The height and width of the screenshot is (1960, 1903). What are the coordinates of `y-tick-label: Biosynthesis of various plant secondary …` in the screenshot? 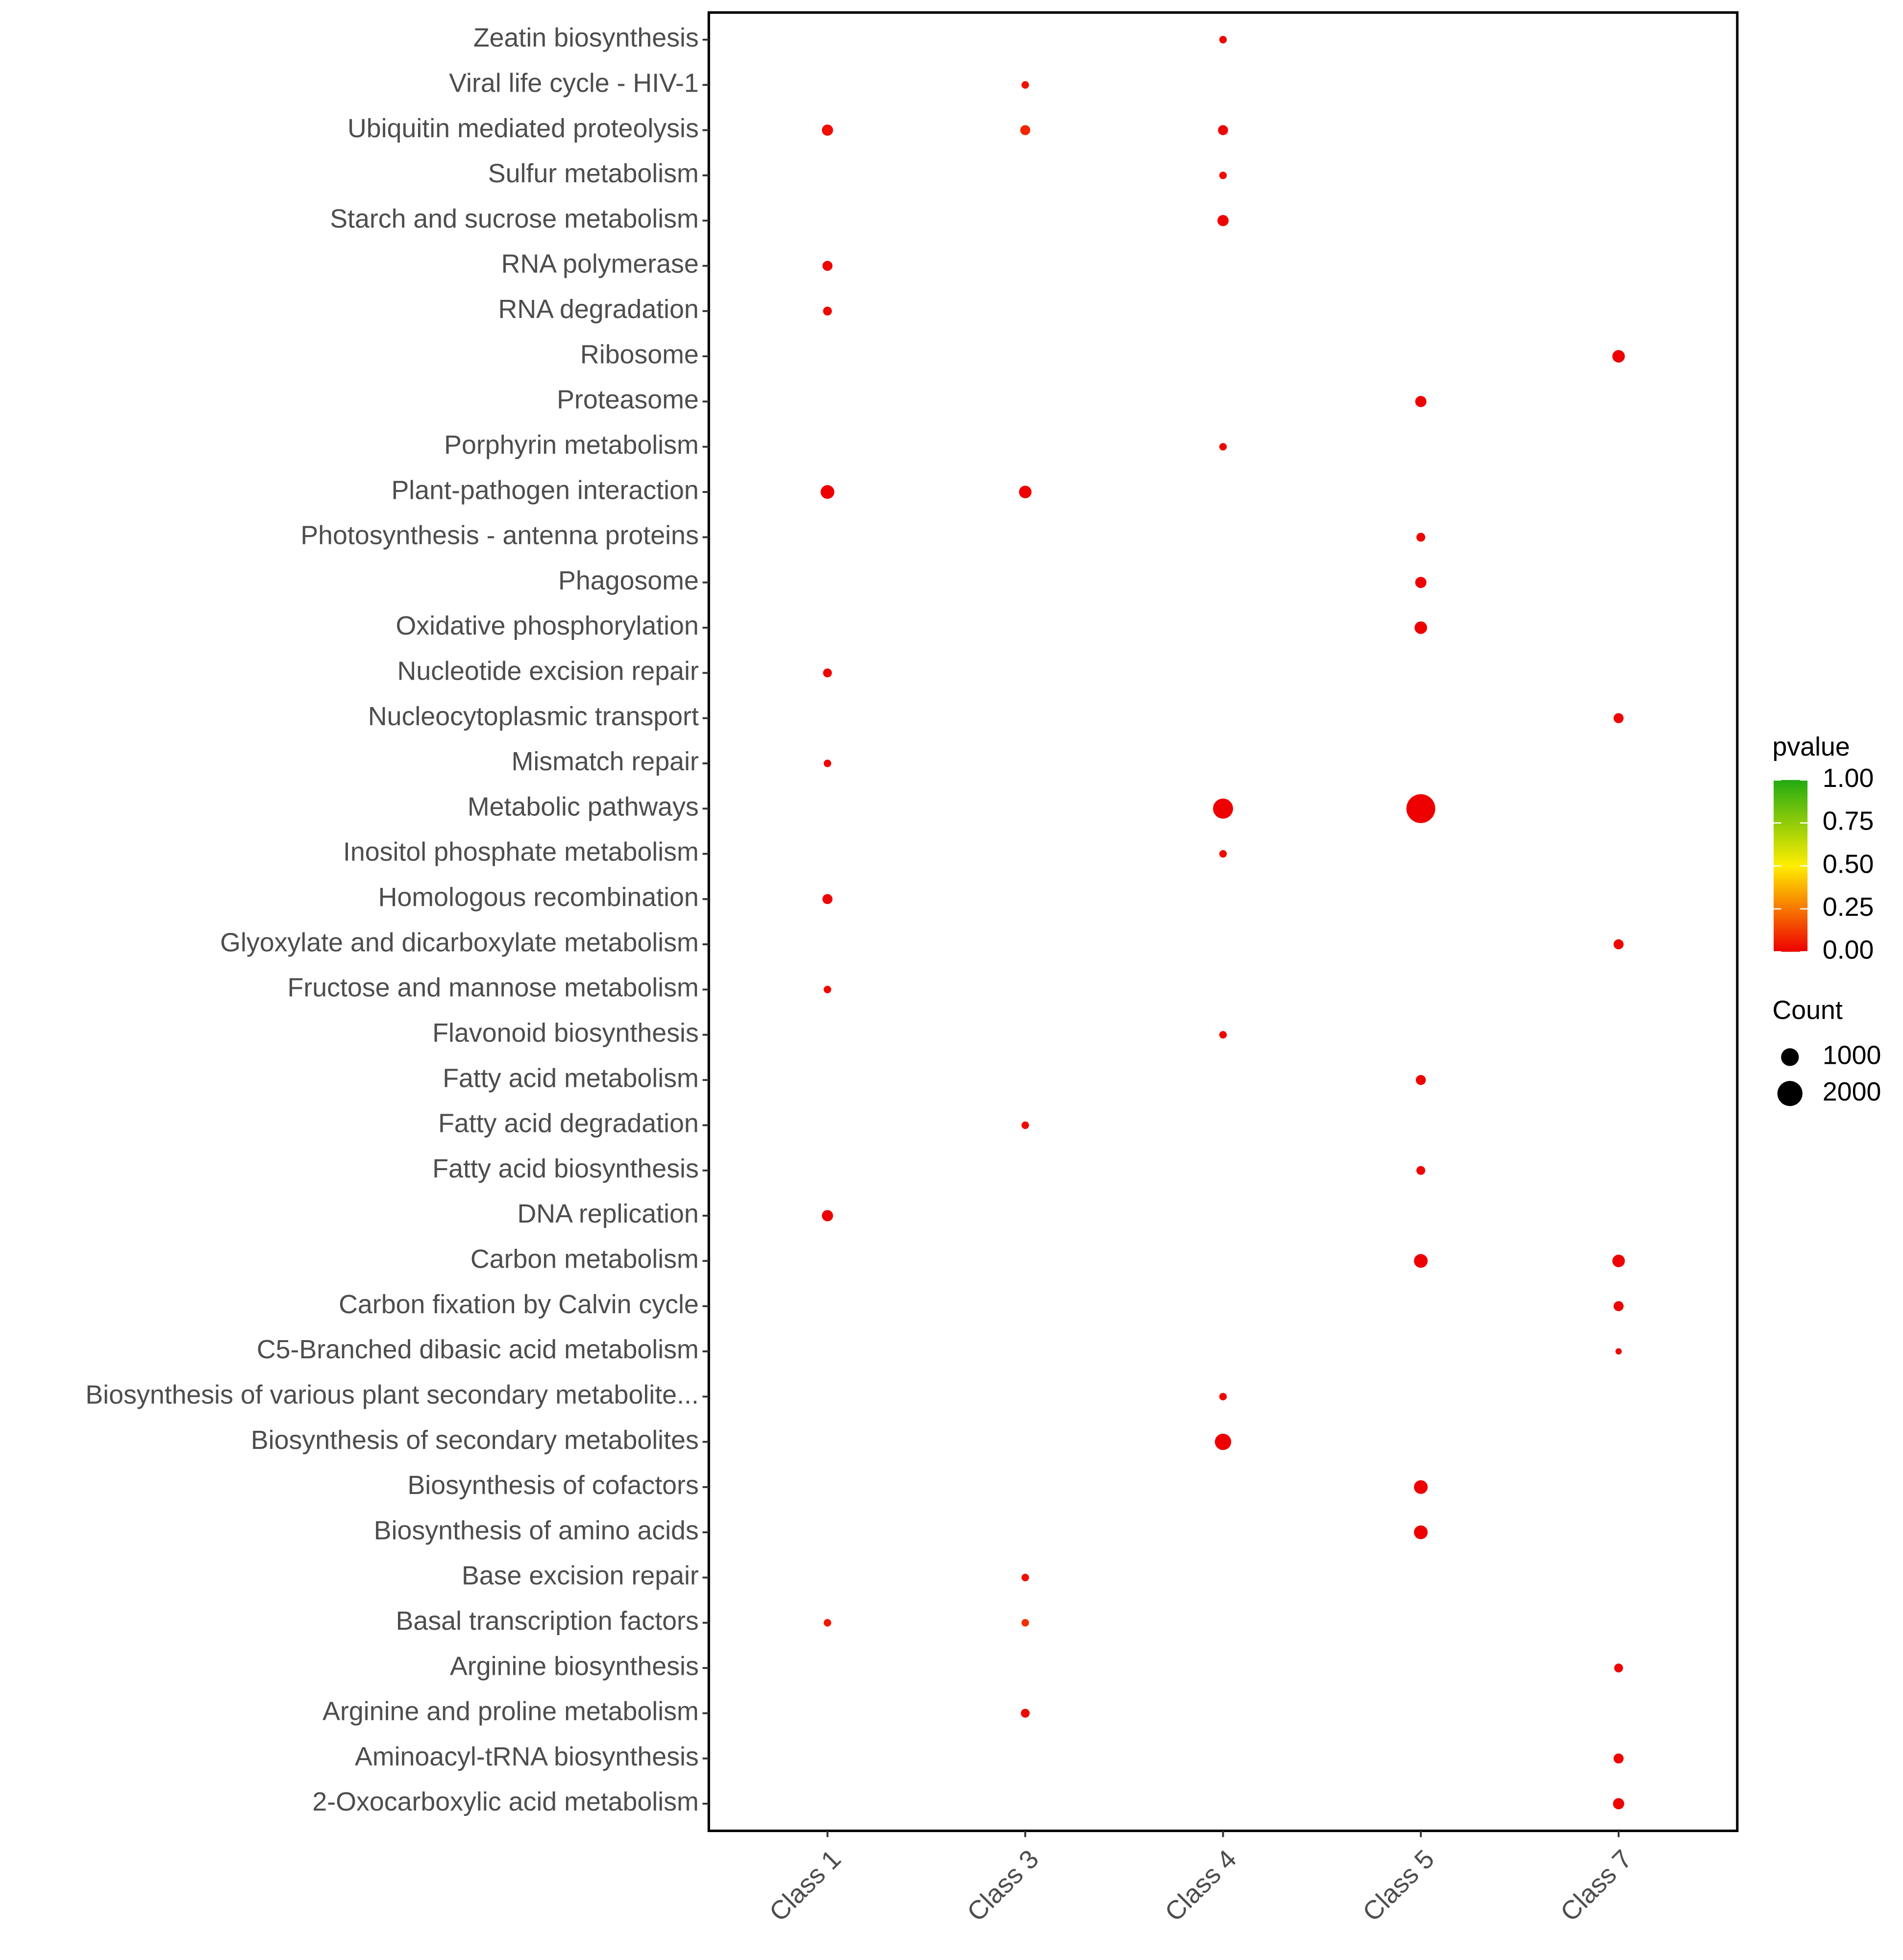 It's located at (392, 1394).